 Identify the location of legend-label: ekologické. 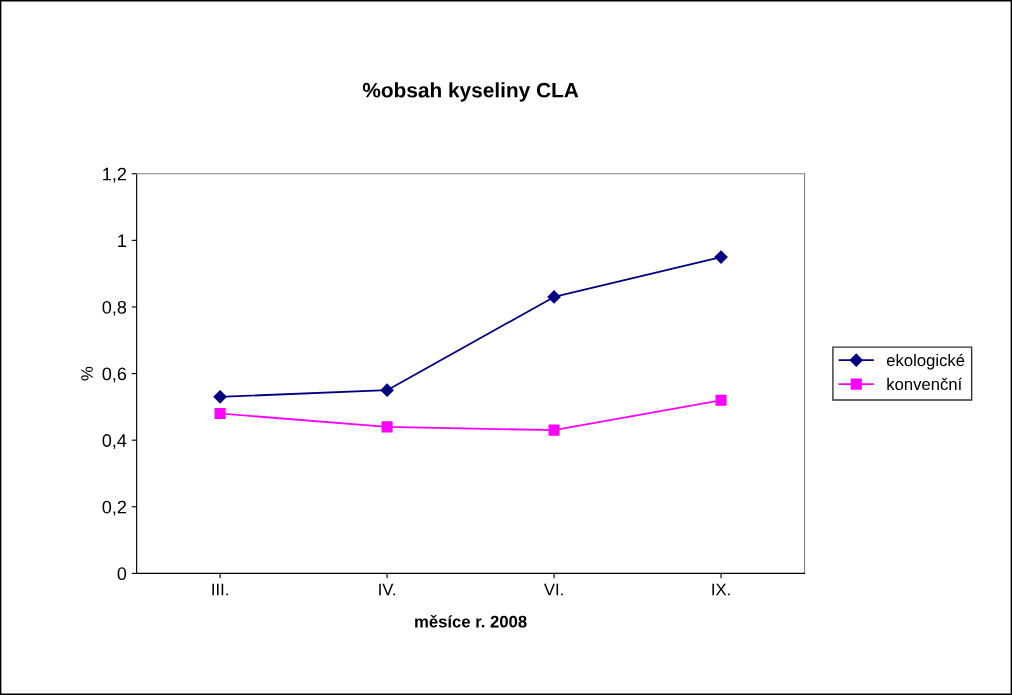
(925, 361).